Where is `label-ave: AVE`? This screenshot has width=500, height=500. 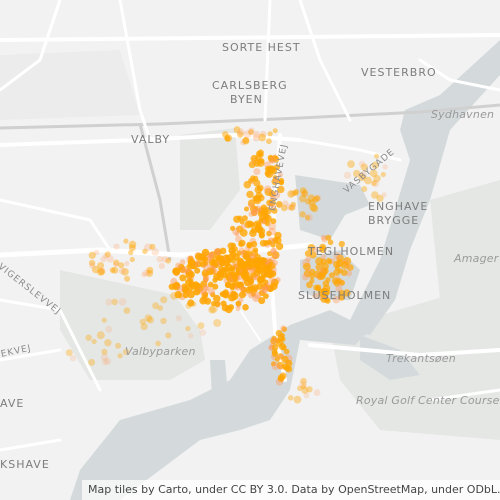 label-ave: AVE is located at coordinates (12, 403).